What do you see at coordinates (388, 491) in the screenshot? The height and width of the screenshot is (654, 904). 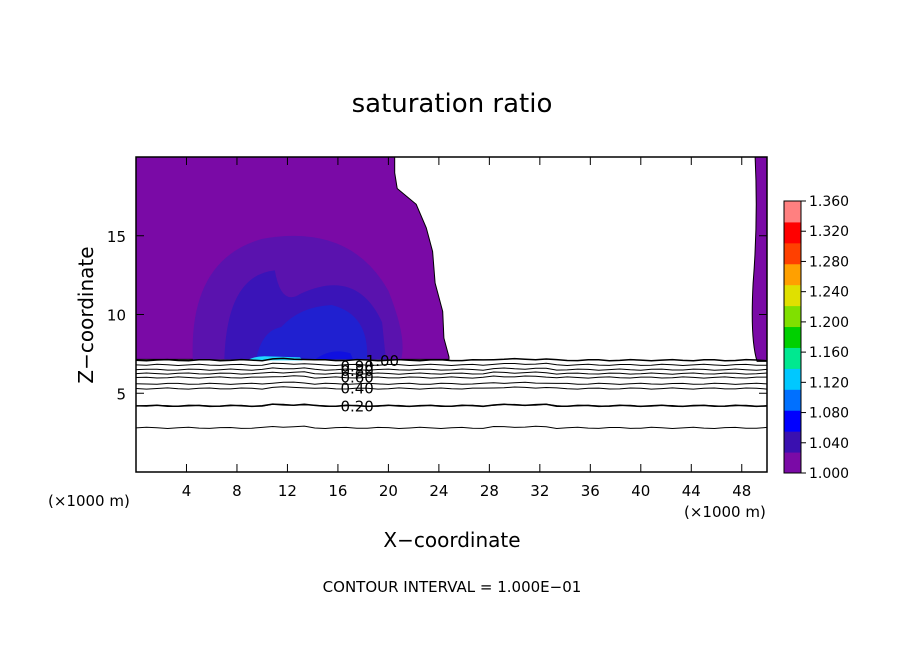 I see `x-tick-label: 20` at bounding box center [388, 491].